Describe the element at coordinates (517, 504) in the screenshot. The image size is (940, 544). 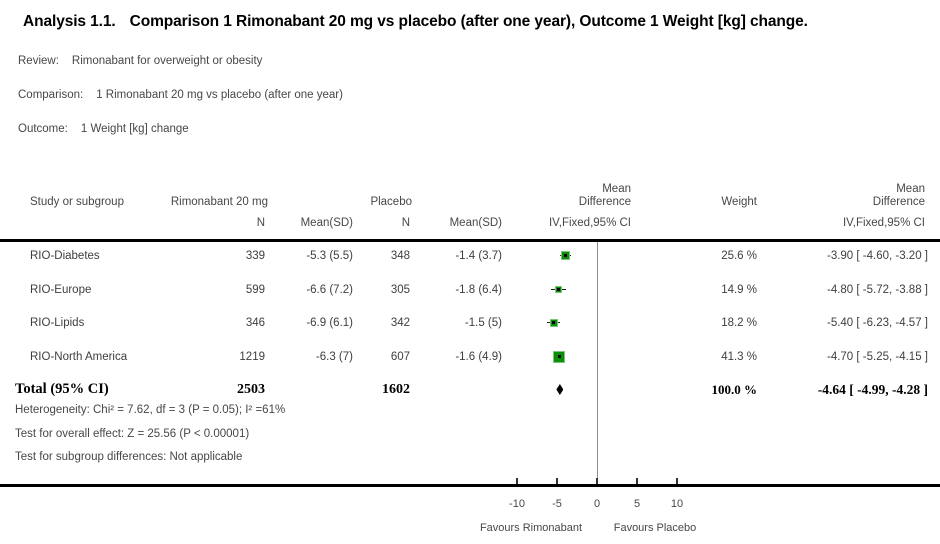
I see `axis-tick-label: -10` at that location.